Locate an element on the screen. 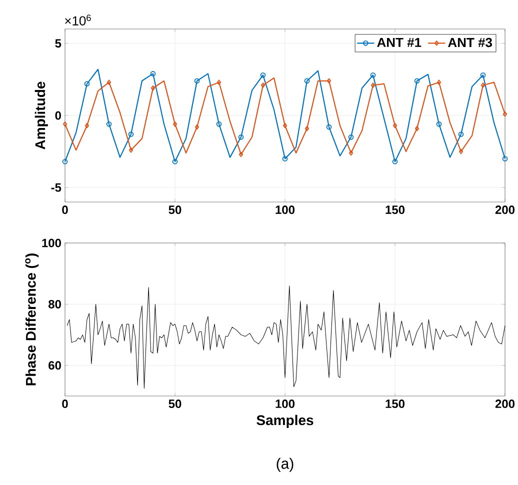 This screenshot has height=485, width=518. legend-label: ANT #1 is located at coordinates (399, 42).